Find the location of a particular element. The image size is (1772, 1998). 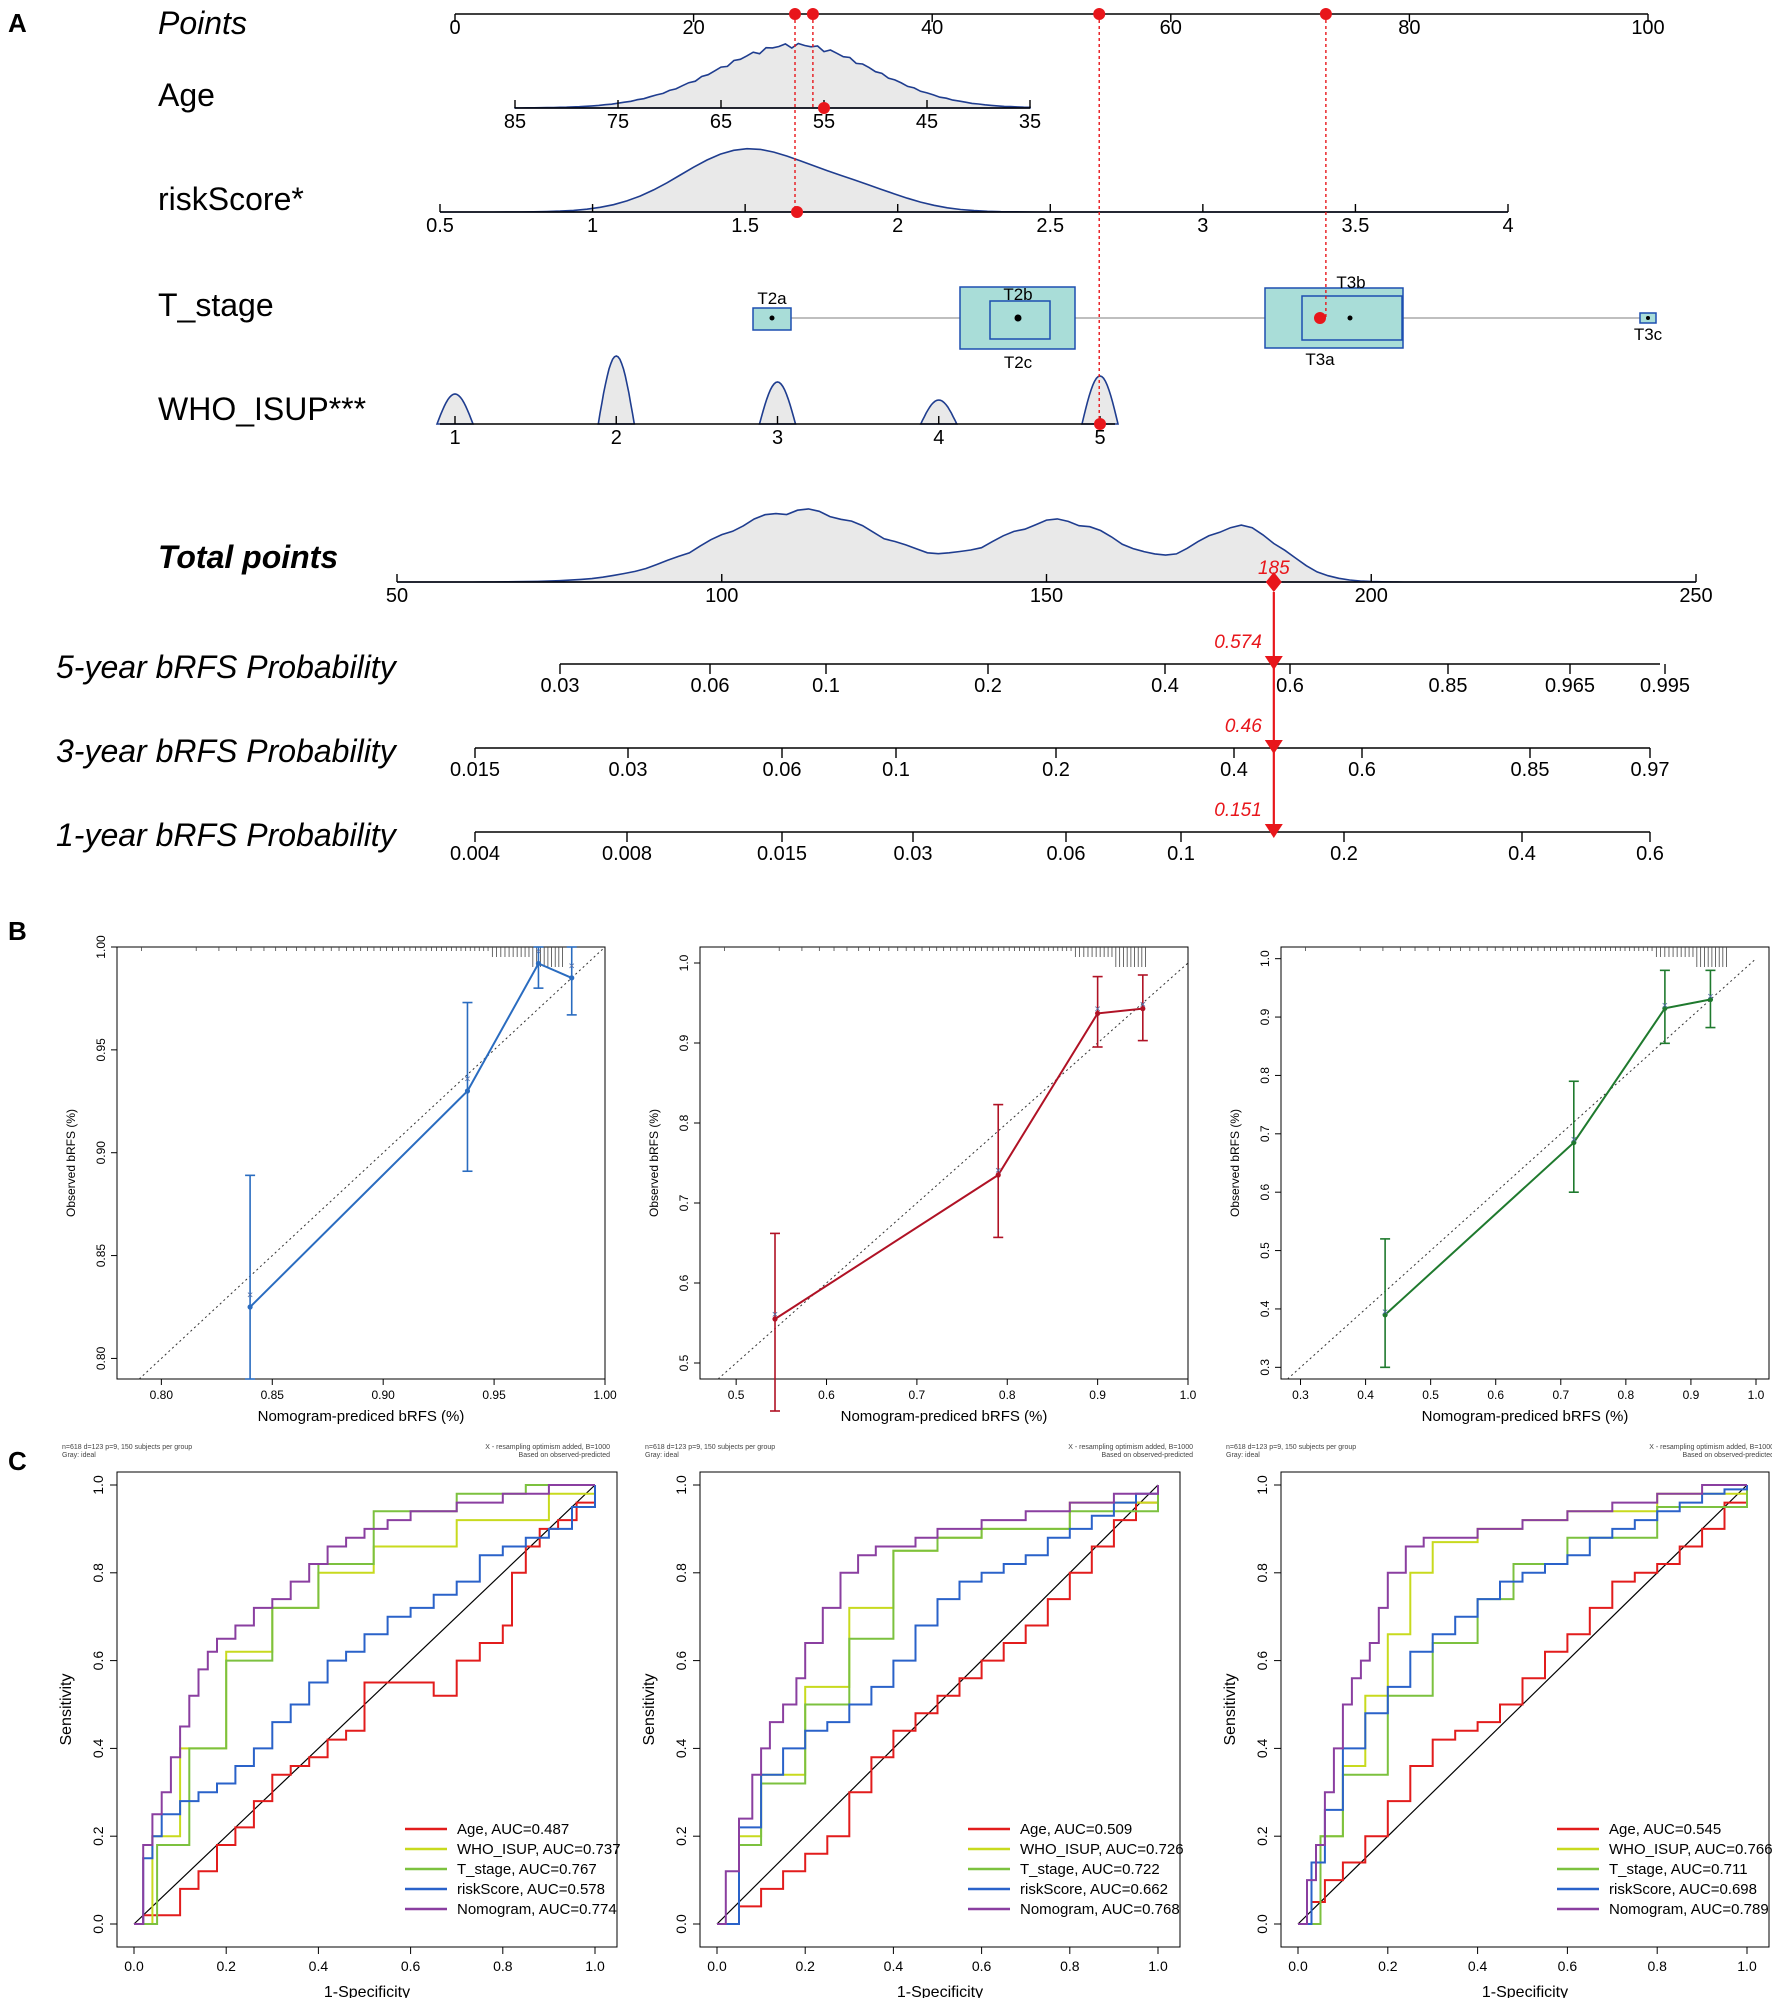

nomogram-prob5-label: 5-year bRFS Probability is located at coordinates (227, 667).